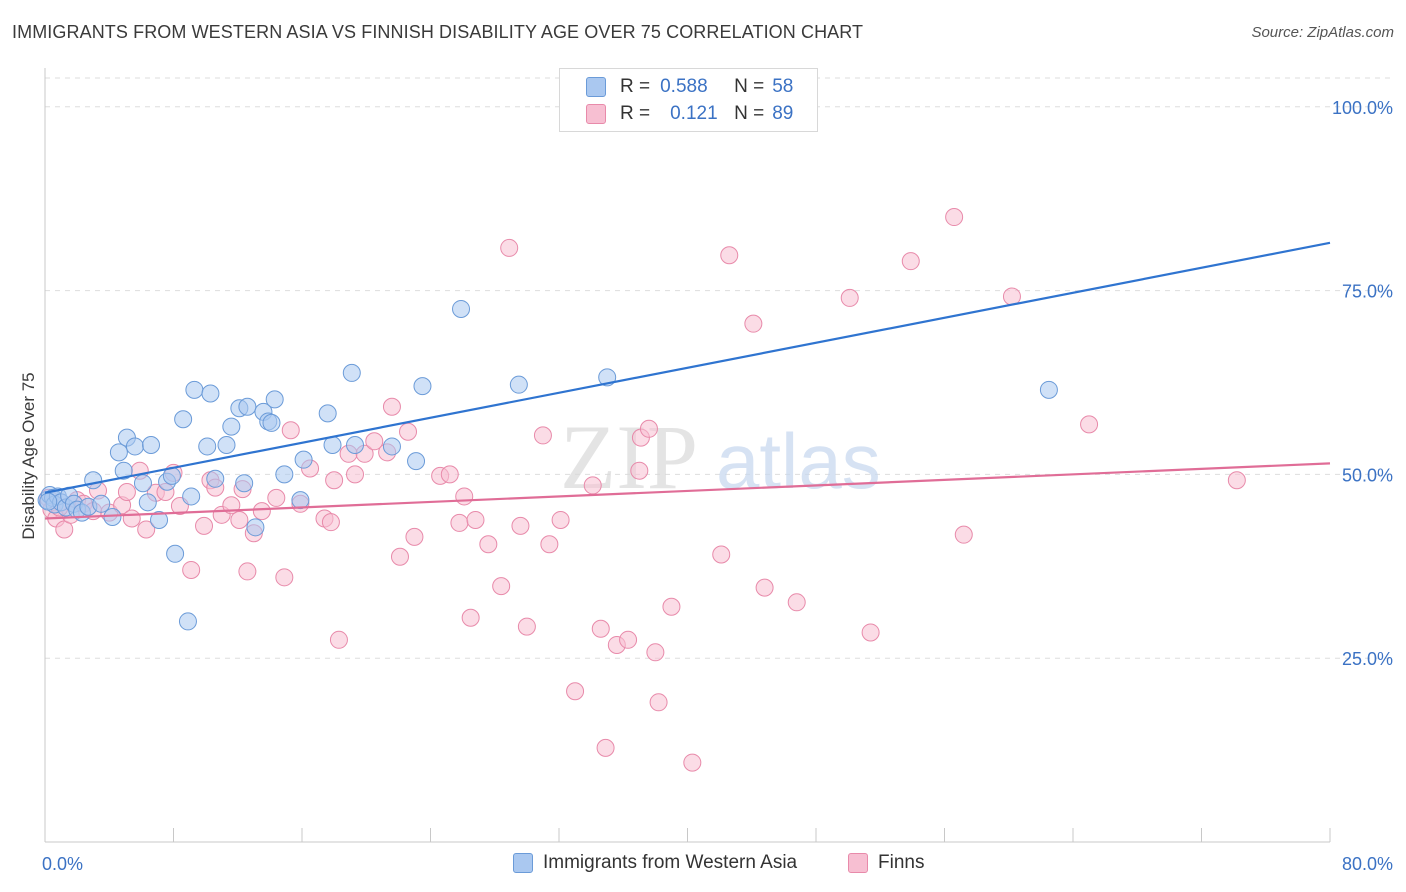  Describe the element at coordinates (901, 862) in the screenshot. I see `bottom-legend-label: Finns` at that location.